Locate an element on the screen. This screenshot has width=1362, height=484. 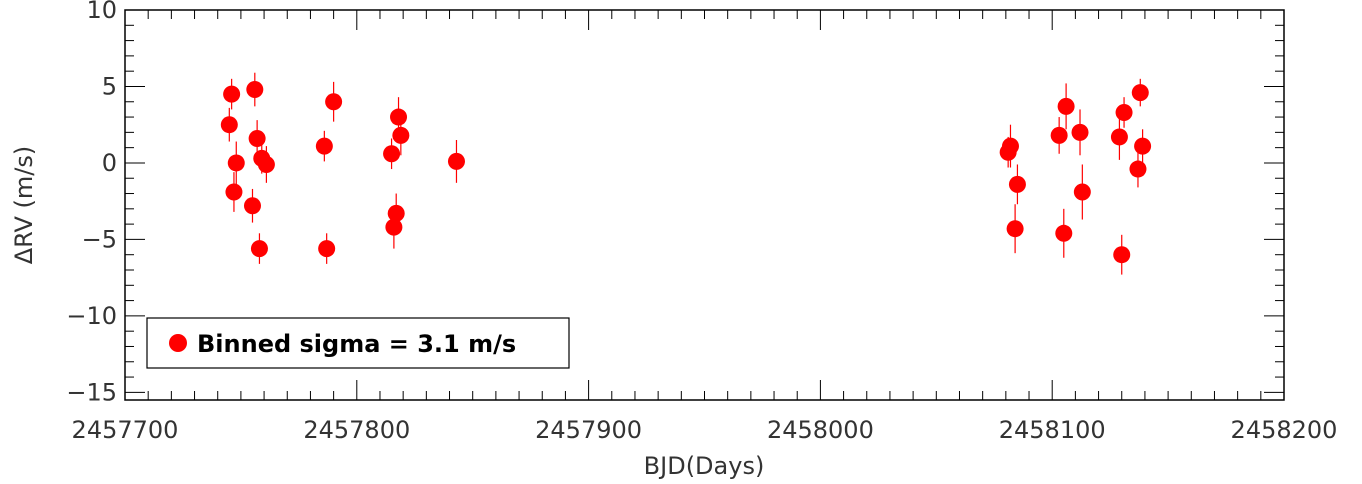
x-tick-label: 2458100 is located at coordinates (1052, 430).